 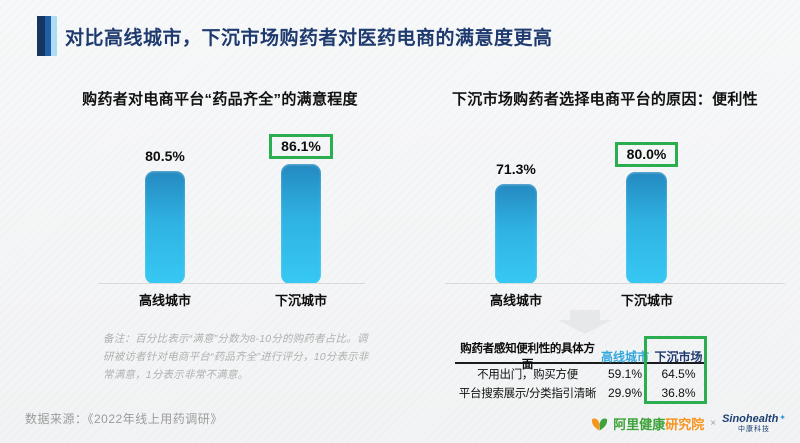 What do you see at coordinates (527, 374) in the screenshot?
I see `table-cell-aspect: 不用出门，购买方便` at bounding box center [527, 374].